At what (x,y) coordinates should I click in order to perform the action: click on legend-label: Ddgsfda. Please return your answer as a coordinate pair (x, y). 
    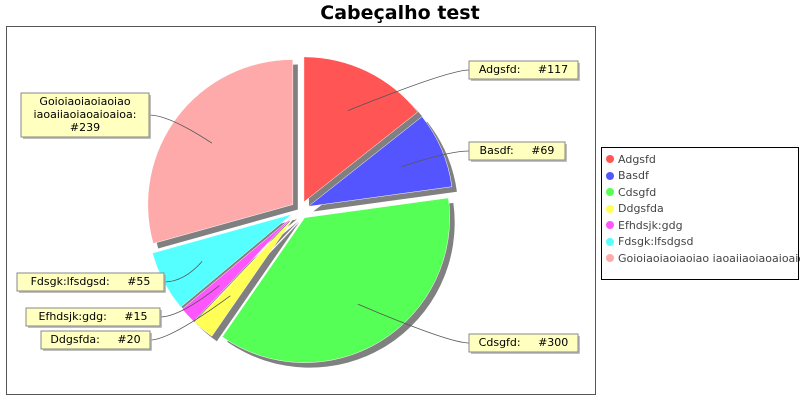
    Looking at the image, I should click on (641, 209).